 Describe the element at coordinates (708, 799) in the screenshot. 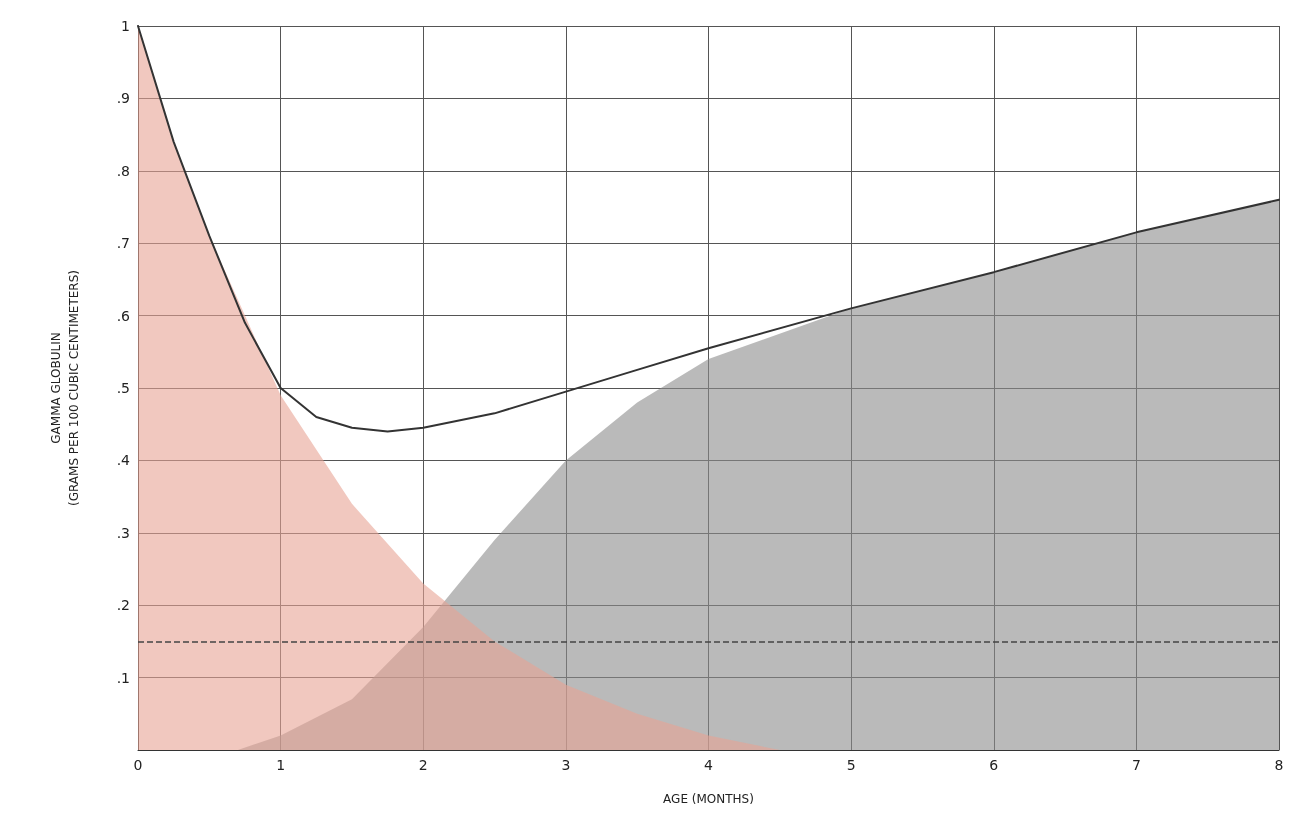

I see `x-axis-title: AGE (MONTHS)` at that location.